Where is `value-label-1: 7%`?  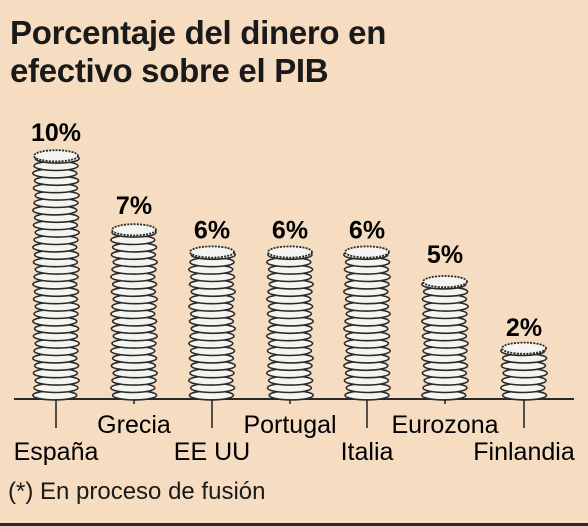 value-label-1: 7% is located at coordinates (134, 206).